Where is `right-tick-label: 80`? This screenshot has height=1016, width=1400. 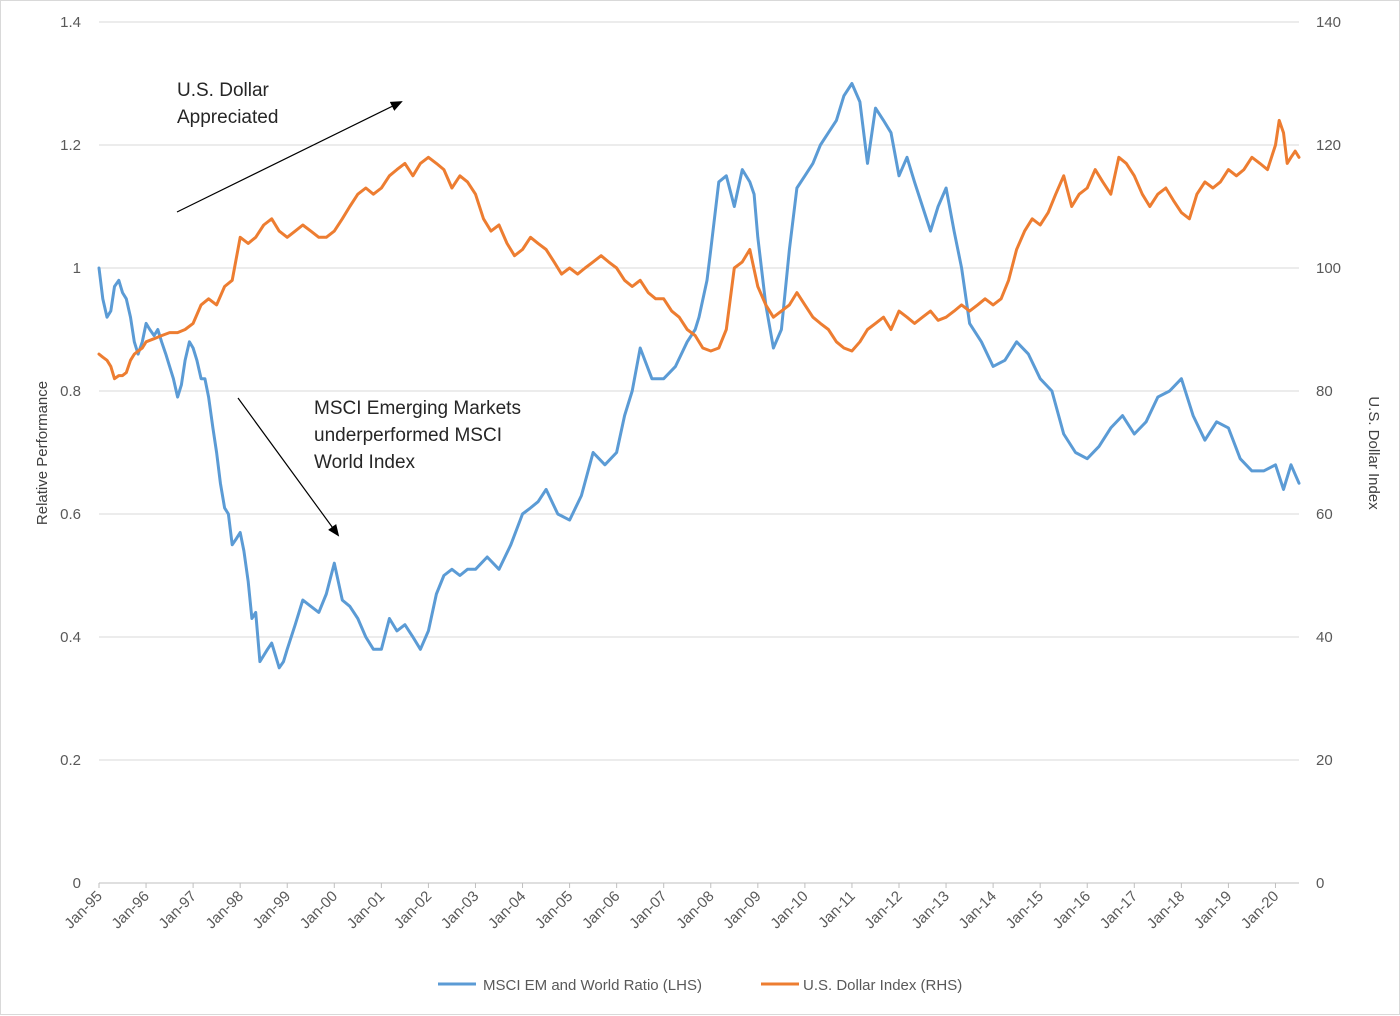
right-tick-label: 80 is located at coordinates (1324, 391).